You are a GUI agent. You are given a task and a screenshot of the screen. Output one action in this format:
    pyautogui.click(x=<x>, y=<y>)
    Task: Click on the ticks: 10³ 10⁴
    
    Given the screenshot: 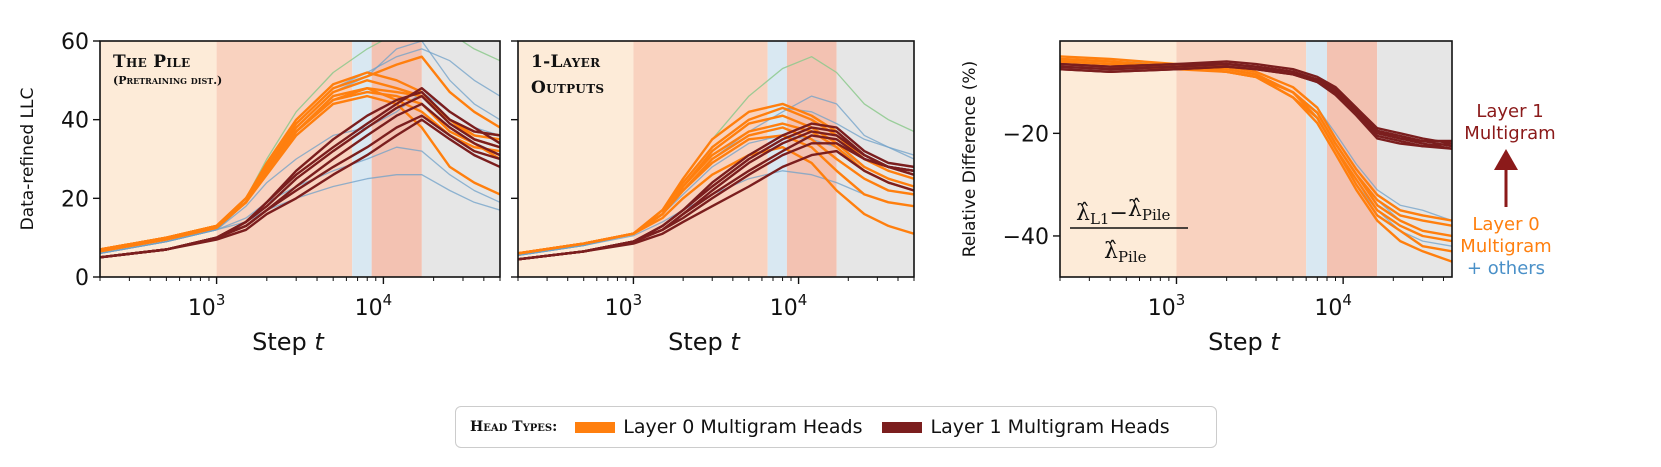 What is the action you would take?
    pyautogui.click(x=713, y=180)
    